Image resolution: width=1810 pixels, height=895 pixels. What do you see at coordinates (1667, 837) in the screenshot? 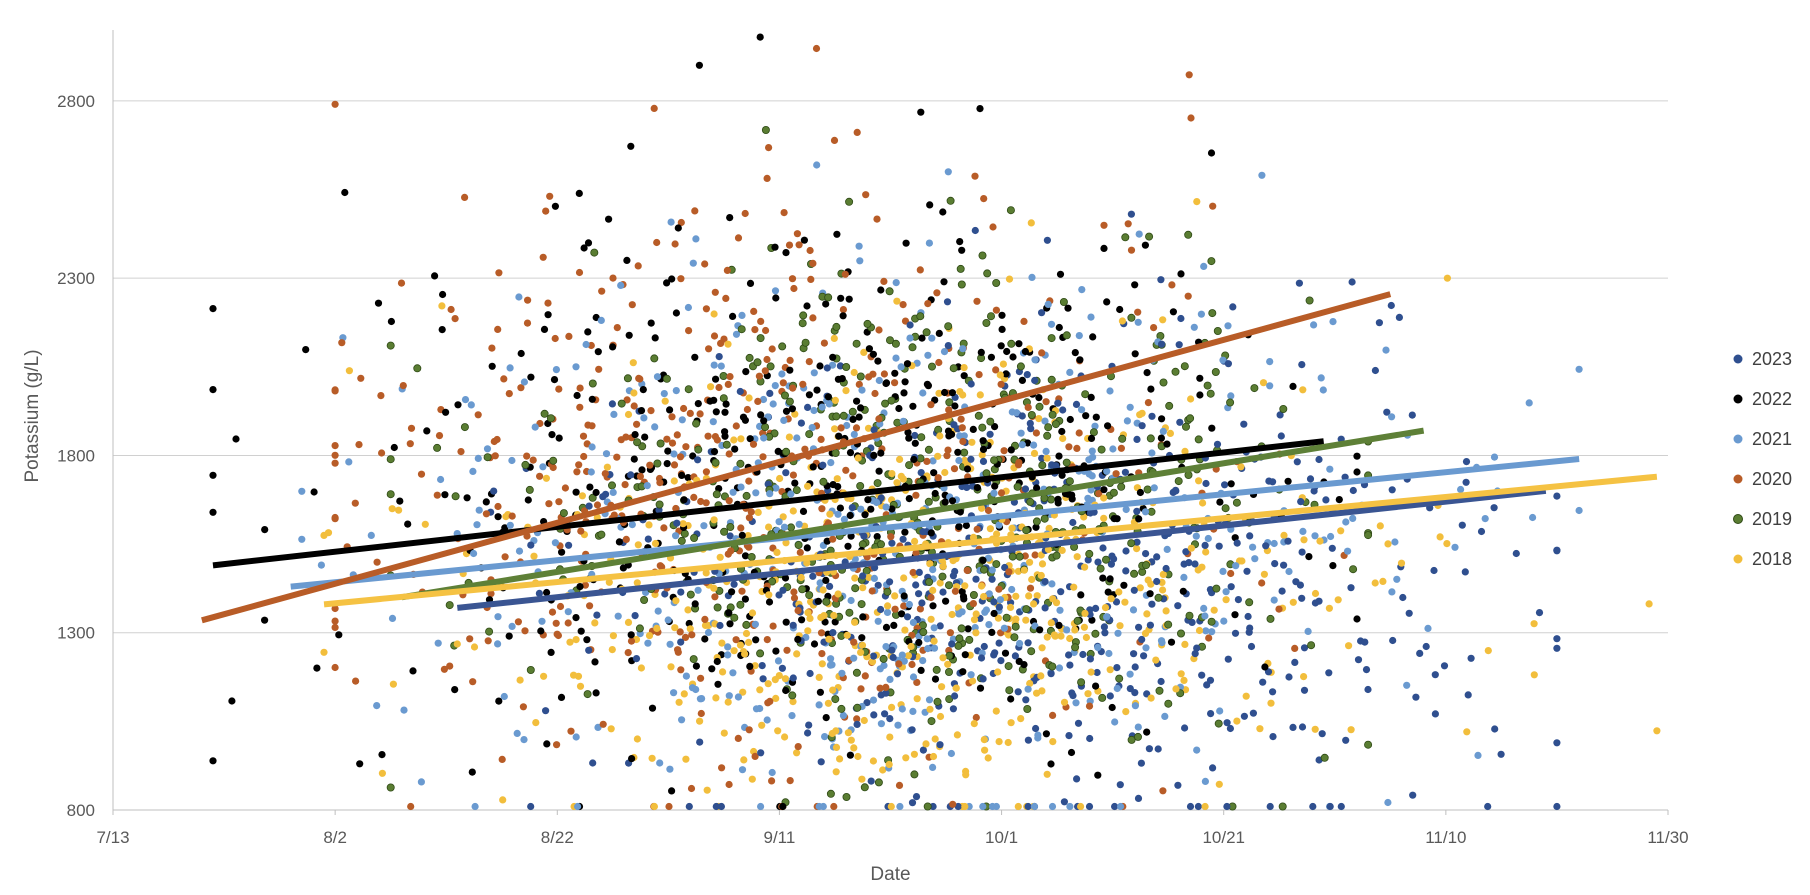
I see `x-tick-label: 11/30` at bounding box center [1667, 837].